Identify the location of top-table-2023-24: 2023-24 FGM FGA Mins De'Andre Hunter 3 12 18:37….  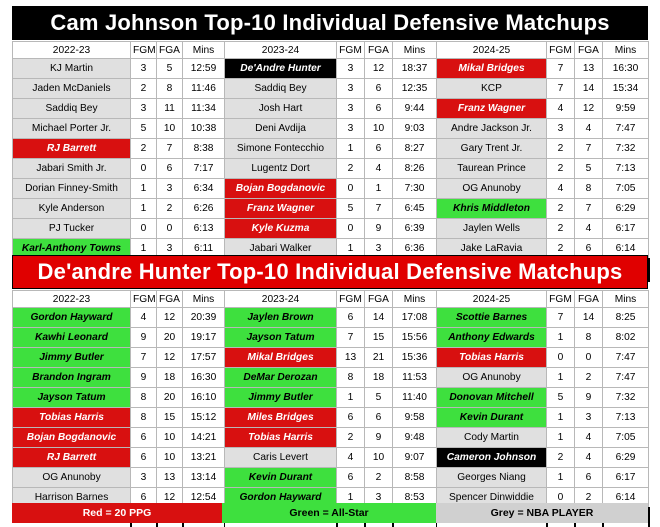
(331, 161).